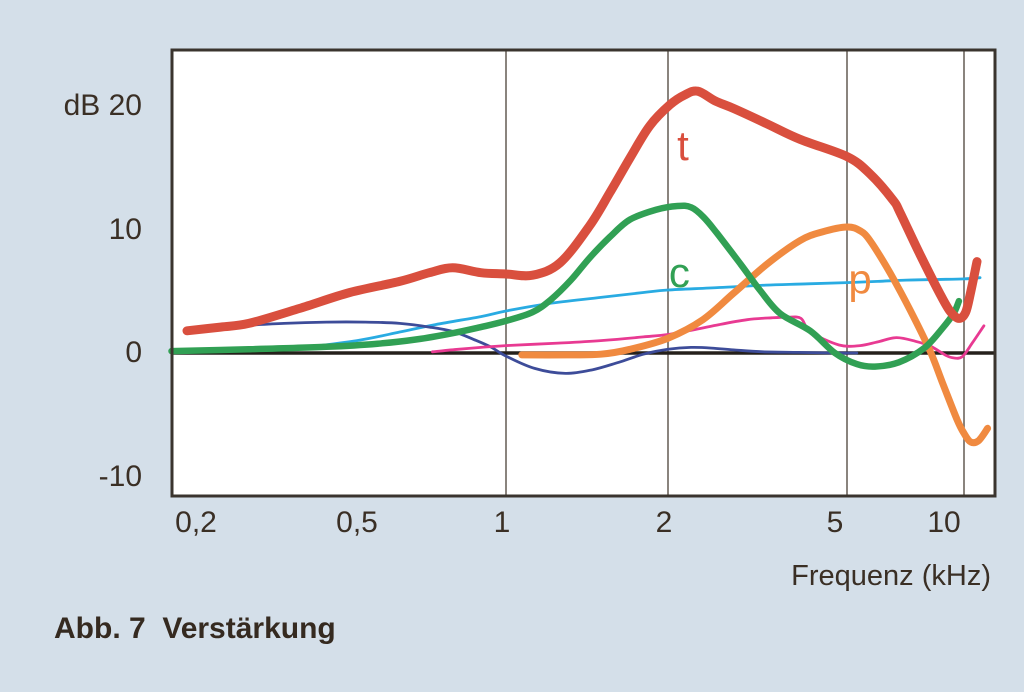  What do you see at coordinates (502, 522) in the screenshot?
I see `x-tick-label: 1` at bounding box center [502, 522].